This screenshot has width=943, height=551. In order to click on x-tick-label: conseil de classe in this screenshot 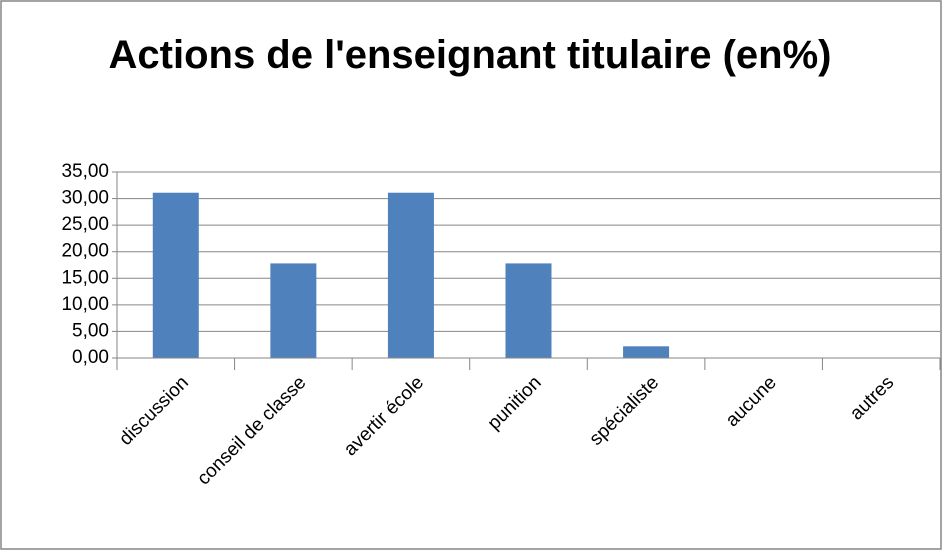, I will do `click(251, 430)`.